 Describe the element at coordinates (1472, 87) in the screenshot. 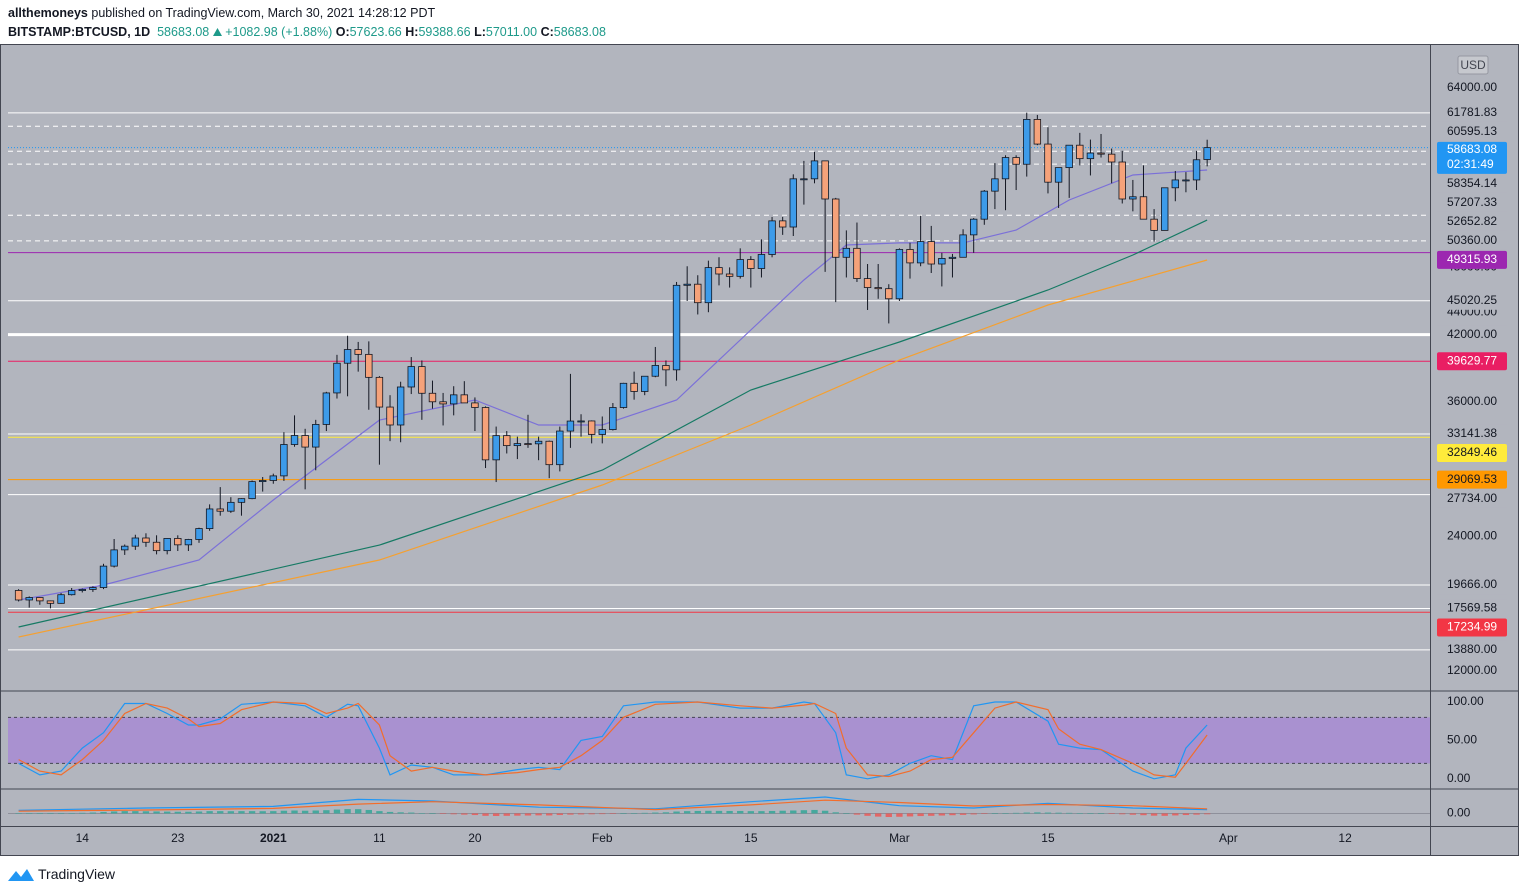

I see `y-tick-label: 64000.00` at that location.